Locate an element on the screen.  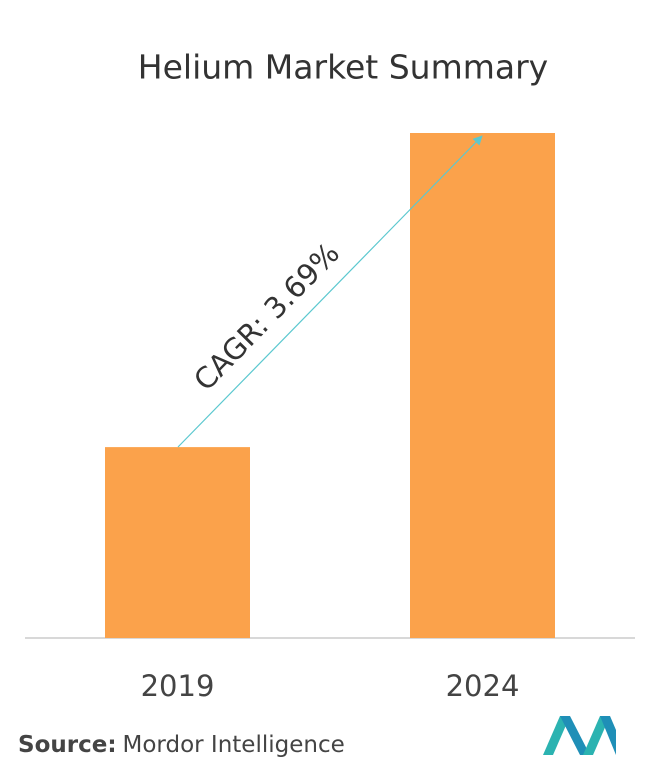
source: Source: Mordor Intelligence is located at coordinates (181, 745).